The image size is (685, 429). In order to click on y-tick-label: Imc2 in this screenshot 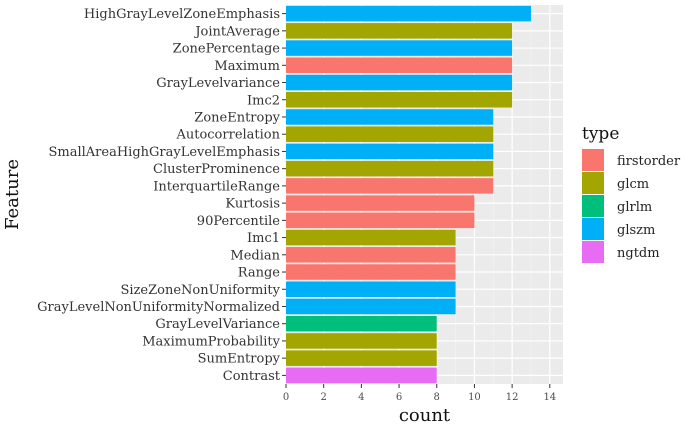, I will do `click(263, 100)`.